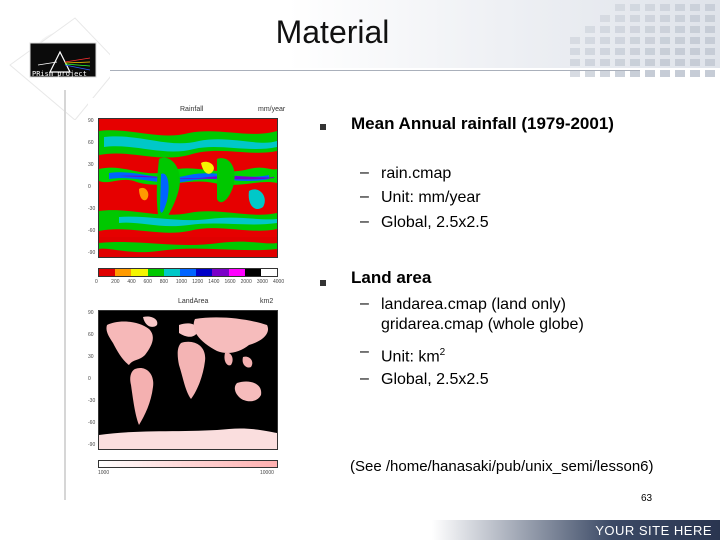 The width and height of the screenshot is (720, 540). I want to click on colorbar-tick-label: 1200, so click(198, 282).